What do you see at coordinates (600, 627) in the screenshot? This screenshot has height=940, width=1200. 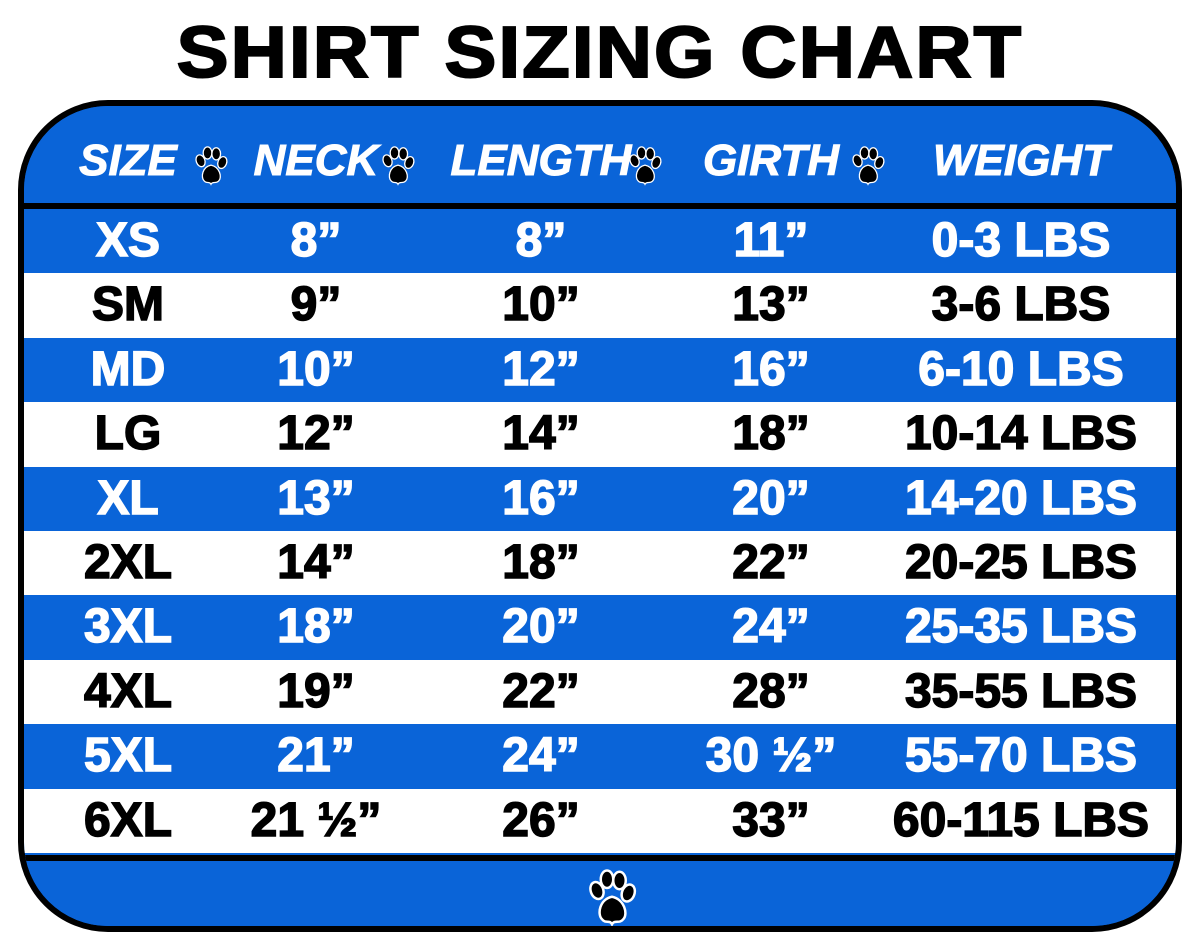 I see `table-row: 3XL 18” 20” 24” 25-35 LBS` at bounding box center [600, 627].